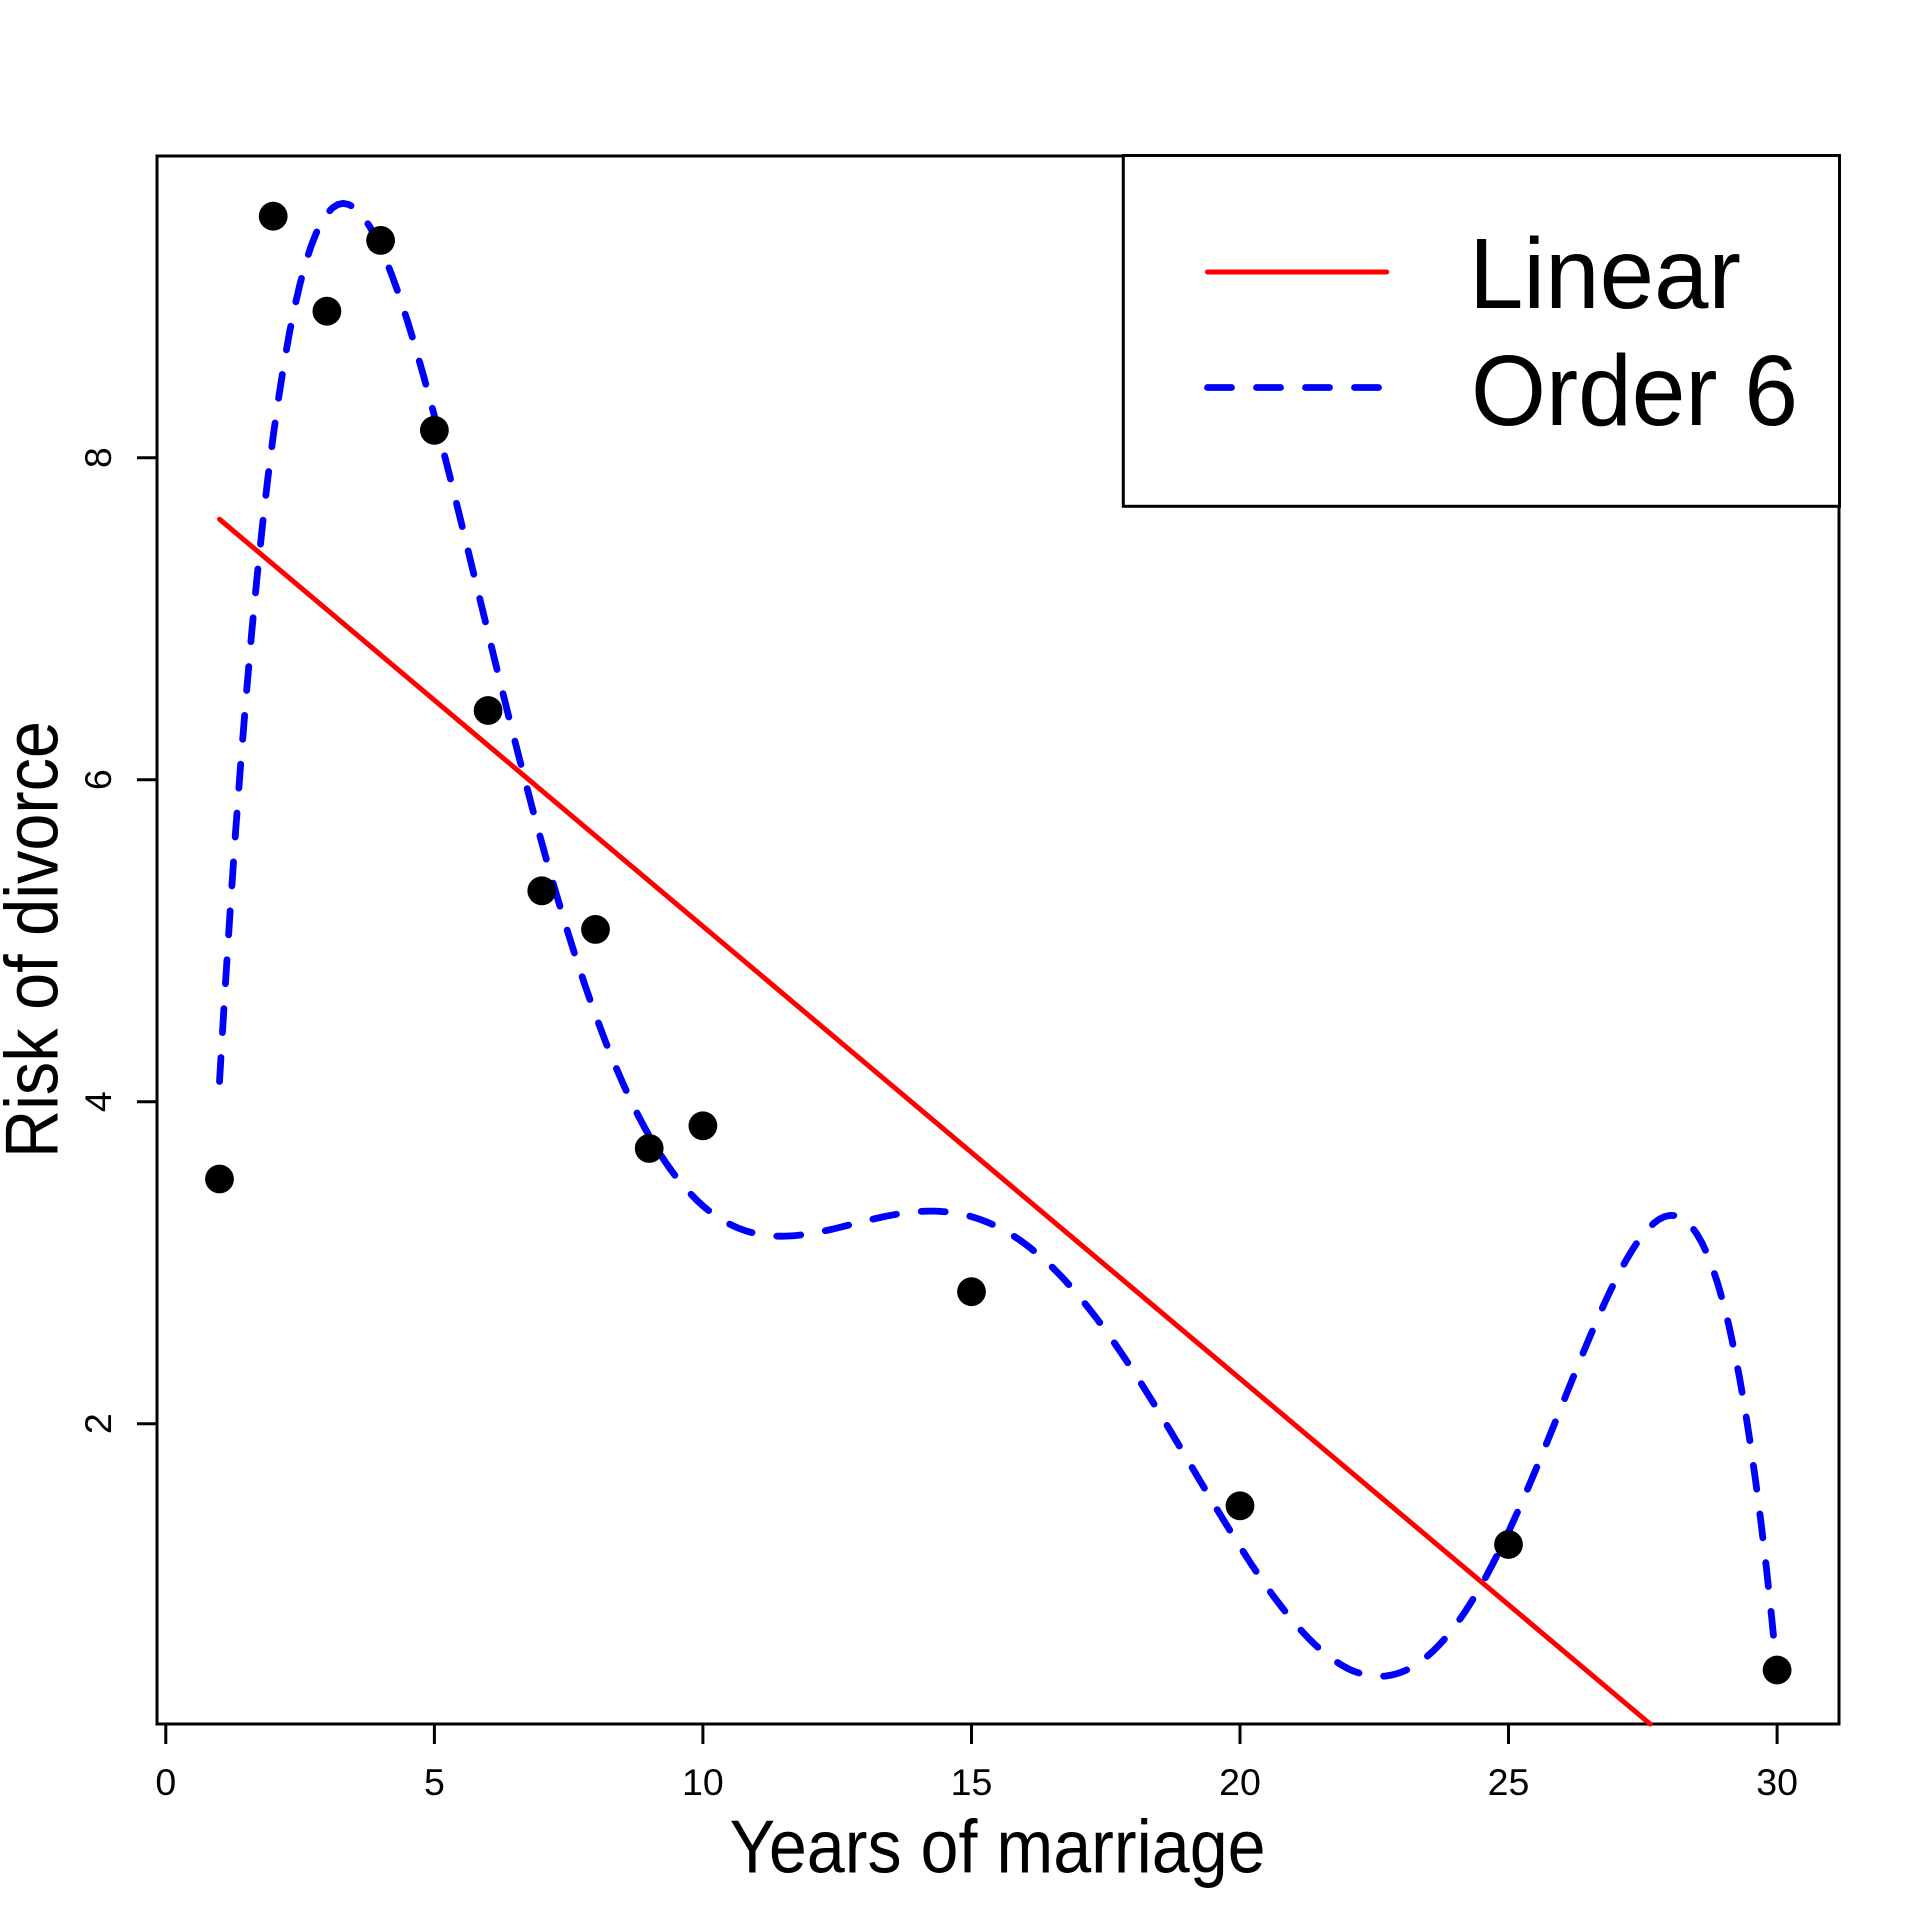 This screenshot has height=1920, width=1920. What do you see at coordinates (972, 1782) in the screenshot?
I see `svg-text: 15` at bounding box center [972, 1782].